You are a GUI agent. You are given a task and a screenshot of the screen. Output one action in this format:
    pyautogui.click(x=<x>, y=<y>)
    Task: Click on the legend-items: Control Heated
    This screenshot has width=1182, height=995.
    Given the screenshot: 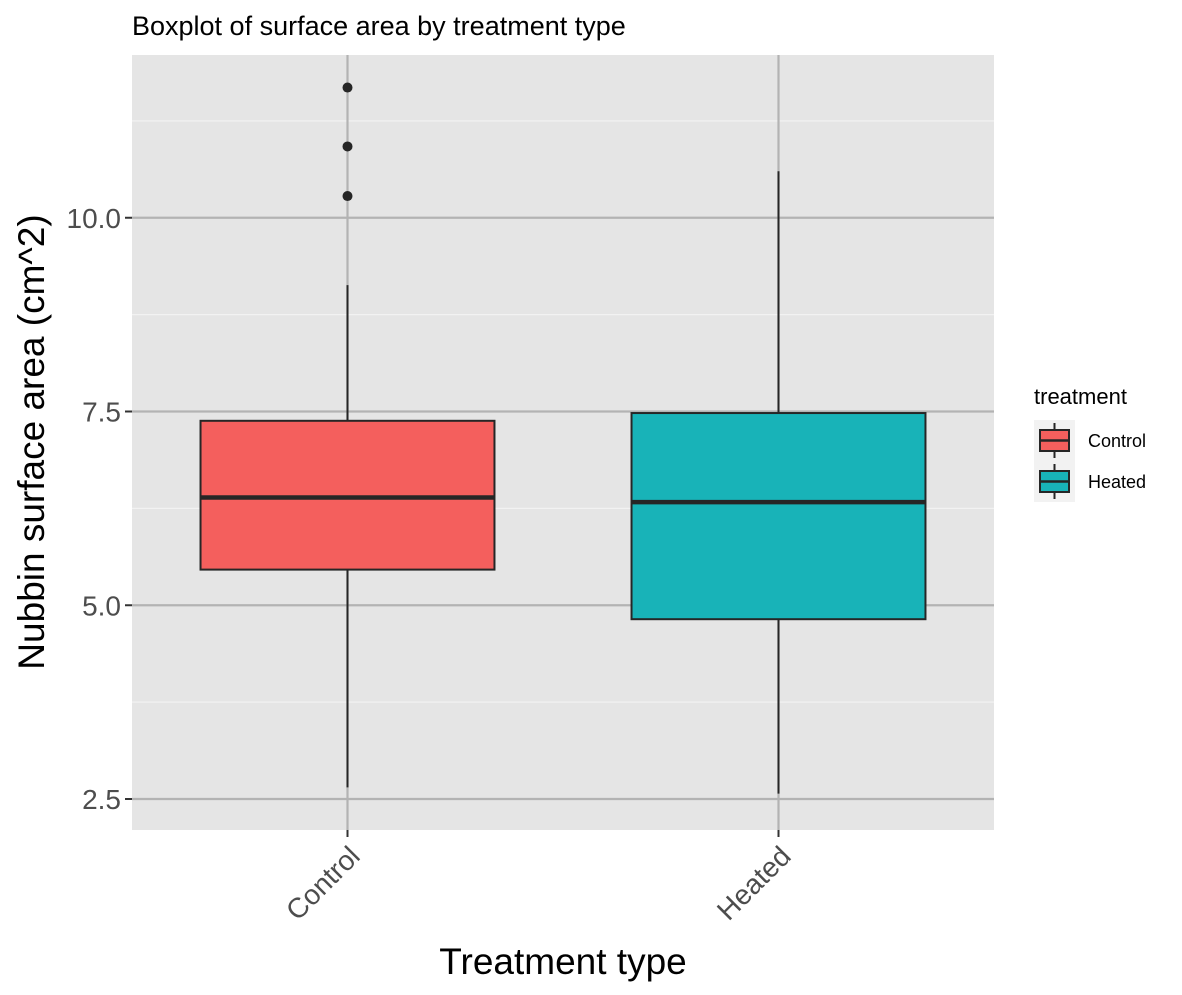 What is the action you would take?
    pyautogui.click(x=1090, y=461)
    